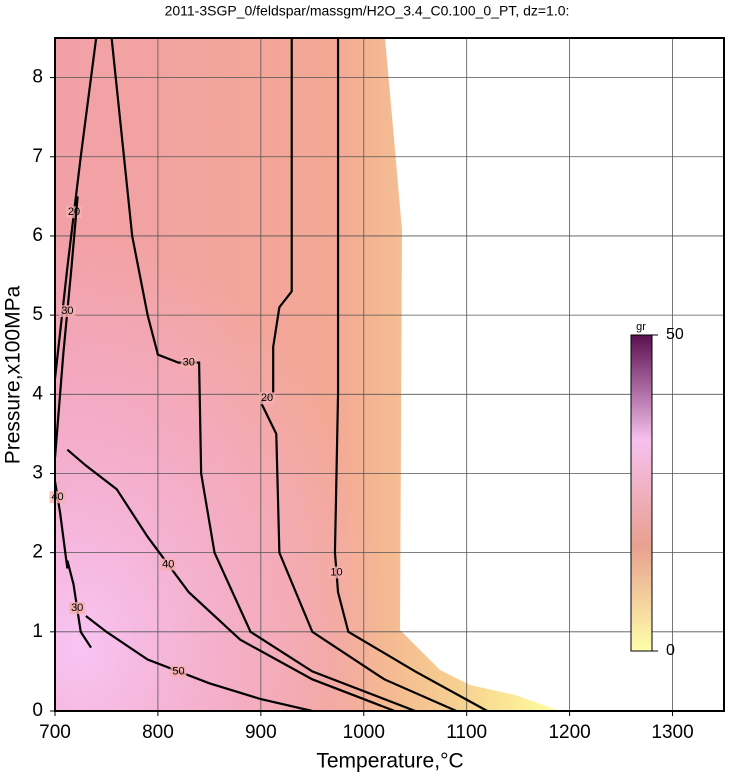 This screenshot has height=781, width=734. What do you see at coordinates (675, 334) in the screenshot?
I see `colorbar-tick-label: 50` at bounding box center [675, 334].